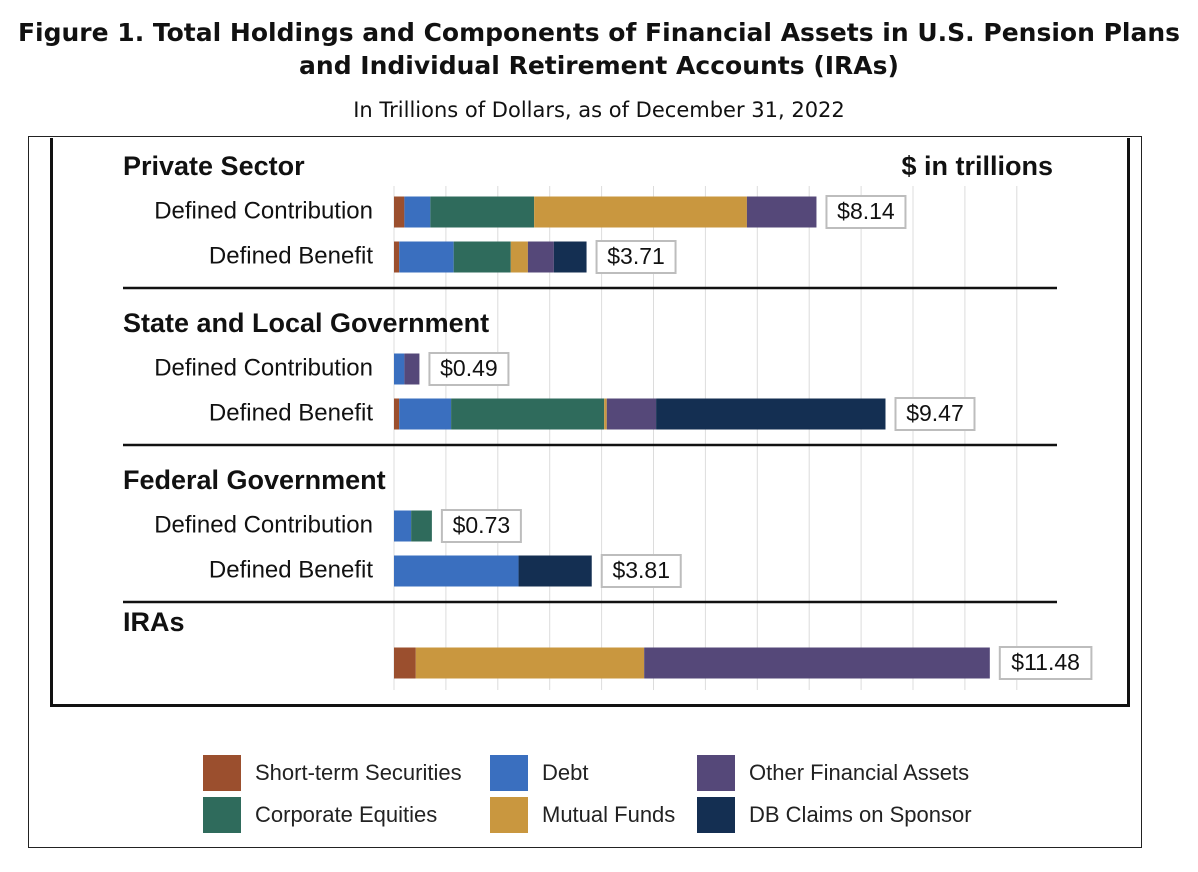  Describe the element at coordinates (482, 212) in the screenshot. I see `bar-segment-private-sector-defined-contribution-corporate-equities` at that location.